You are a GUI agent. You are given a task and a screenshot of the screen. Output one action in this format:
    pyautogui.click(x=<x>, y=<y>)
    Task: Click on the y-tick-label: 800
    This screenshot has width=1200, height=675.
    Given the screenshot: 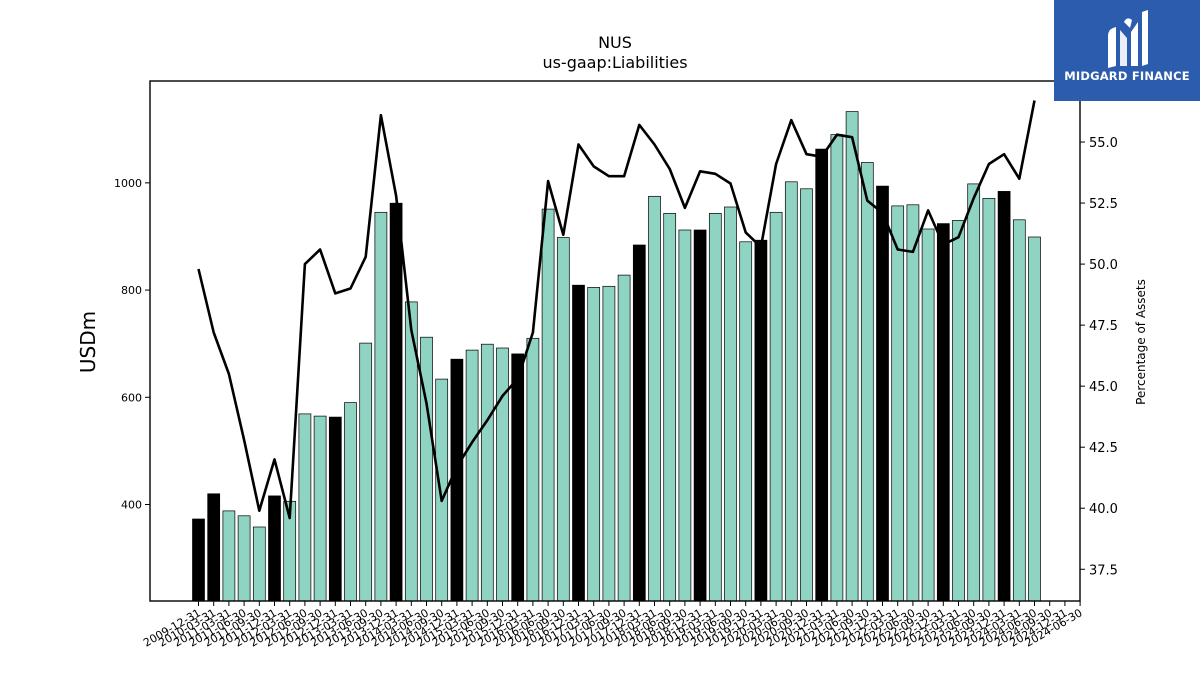 What is the action you would take?
    pyautogui.click(x=131, y=290)
    